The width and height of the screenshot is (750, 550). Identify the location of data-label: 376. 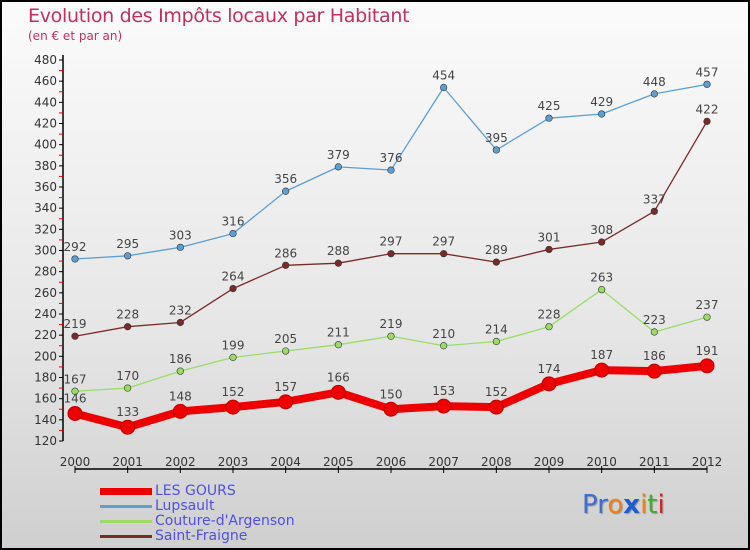
(391, 158).